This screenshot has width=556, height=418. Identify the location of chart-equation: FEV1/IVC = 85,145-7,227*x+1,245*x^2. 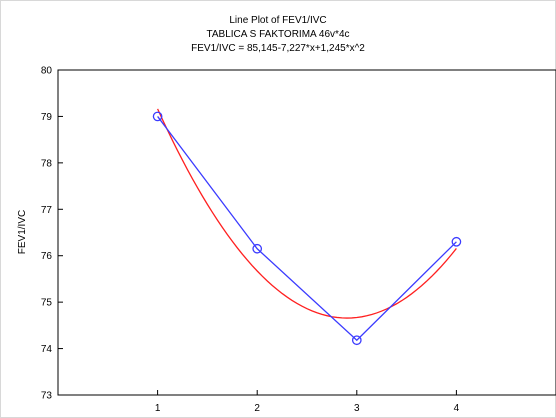
(278, 48).